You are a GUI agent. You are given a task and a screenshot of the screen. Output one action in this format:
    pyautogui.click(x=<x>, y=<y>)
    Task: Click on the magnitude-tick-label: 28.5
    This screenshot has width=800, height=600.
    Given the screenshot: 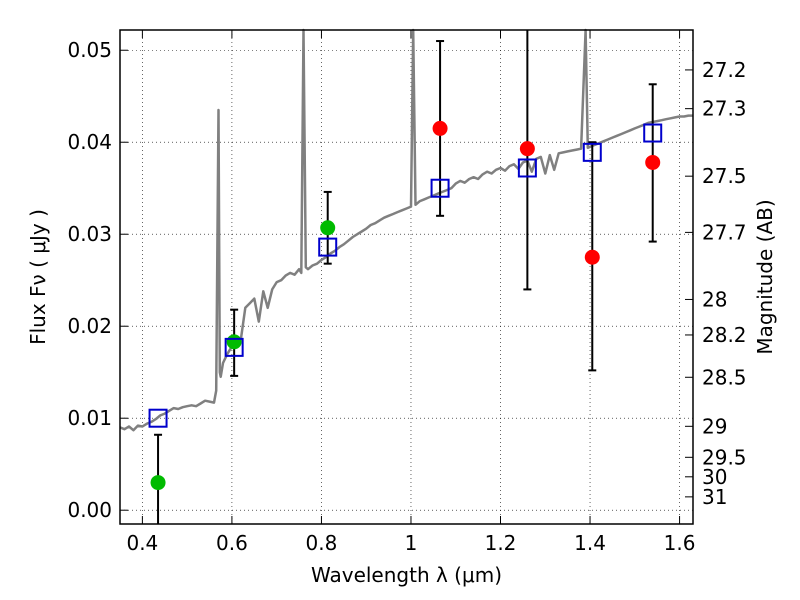 What is the action you would take?
    pyautogui.click(x=724, y=377)
    